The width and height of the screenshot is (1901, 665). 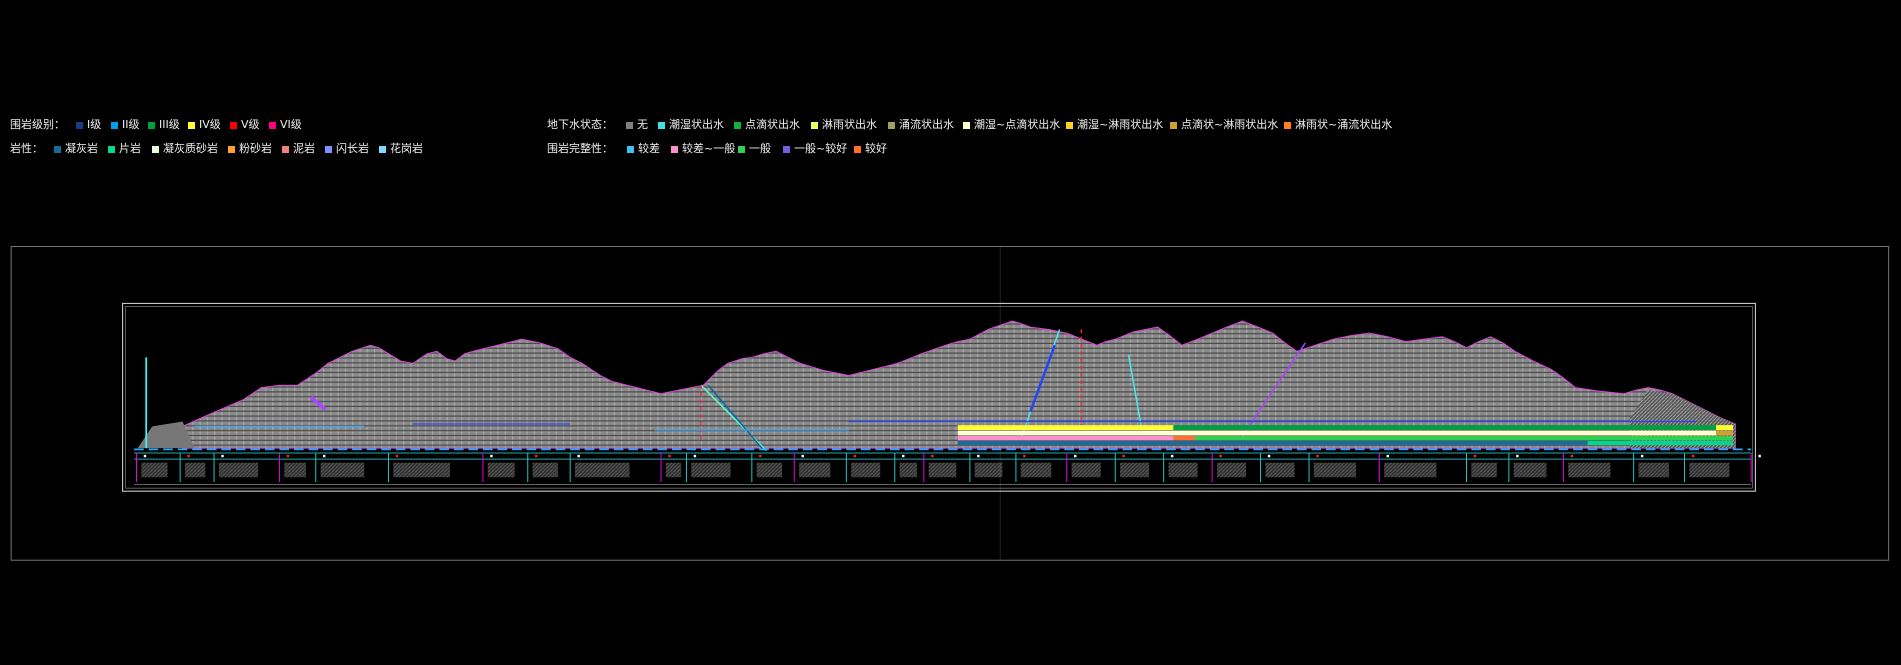 What do you see at coordinates (166, 435) in the screenshot?
I see `portal-fill` at bounding box center [166, 435].